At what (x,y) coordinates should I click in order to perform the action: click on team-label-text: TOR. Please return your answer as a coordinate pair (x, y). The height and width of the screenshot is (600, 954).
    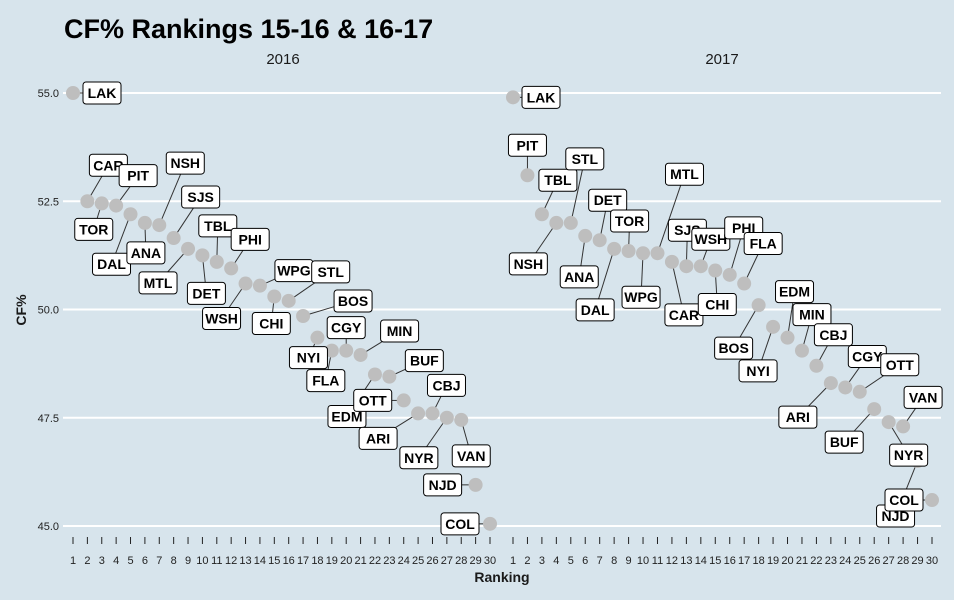
    Looking at the image, I should click on (93, 229).